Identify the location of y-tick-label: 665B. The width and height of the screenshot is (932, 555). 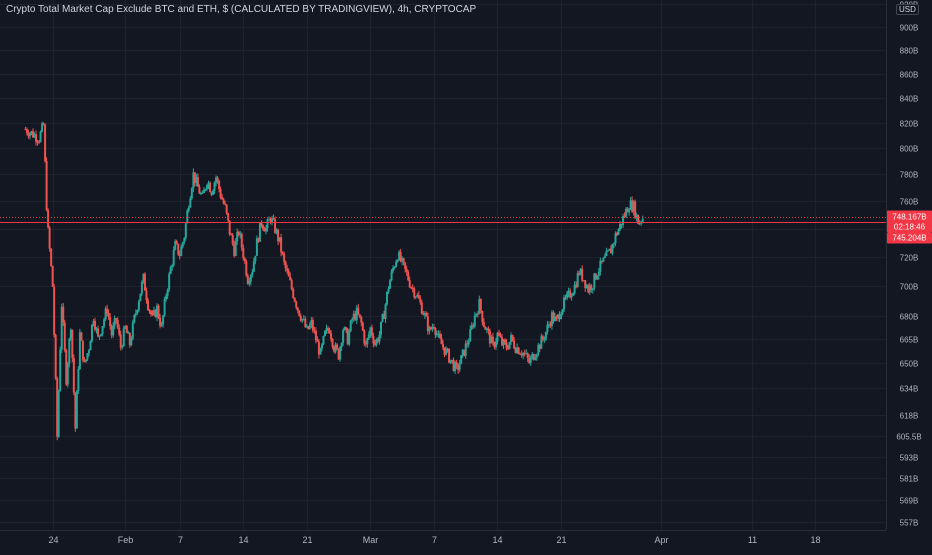
(909, 340).